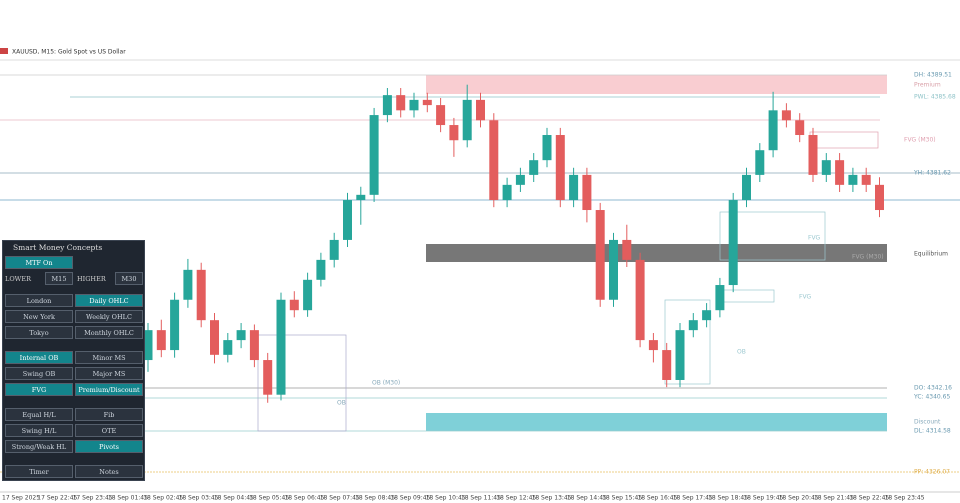 The image size is (960, 503). I want to click on mtf-button: MTF On, so click(39, 262).